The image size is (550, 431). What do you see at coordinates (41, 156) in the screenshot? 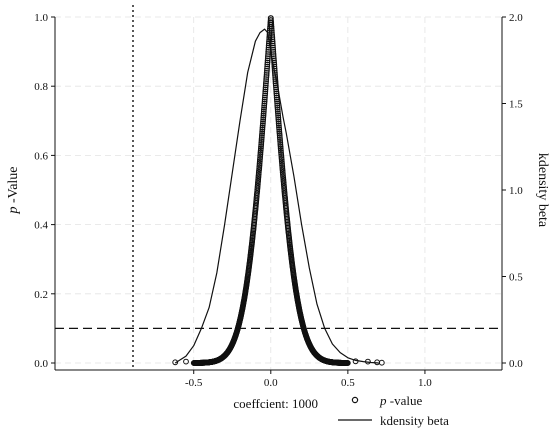
I see `y-left-tick-label-3: 0.6` at bounding box center [41, 156].